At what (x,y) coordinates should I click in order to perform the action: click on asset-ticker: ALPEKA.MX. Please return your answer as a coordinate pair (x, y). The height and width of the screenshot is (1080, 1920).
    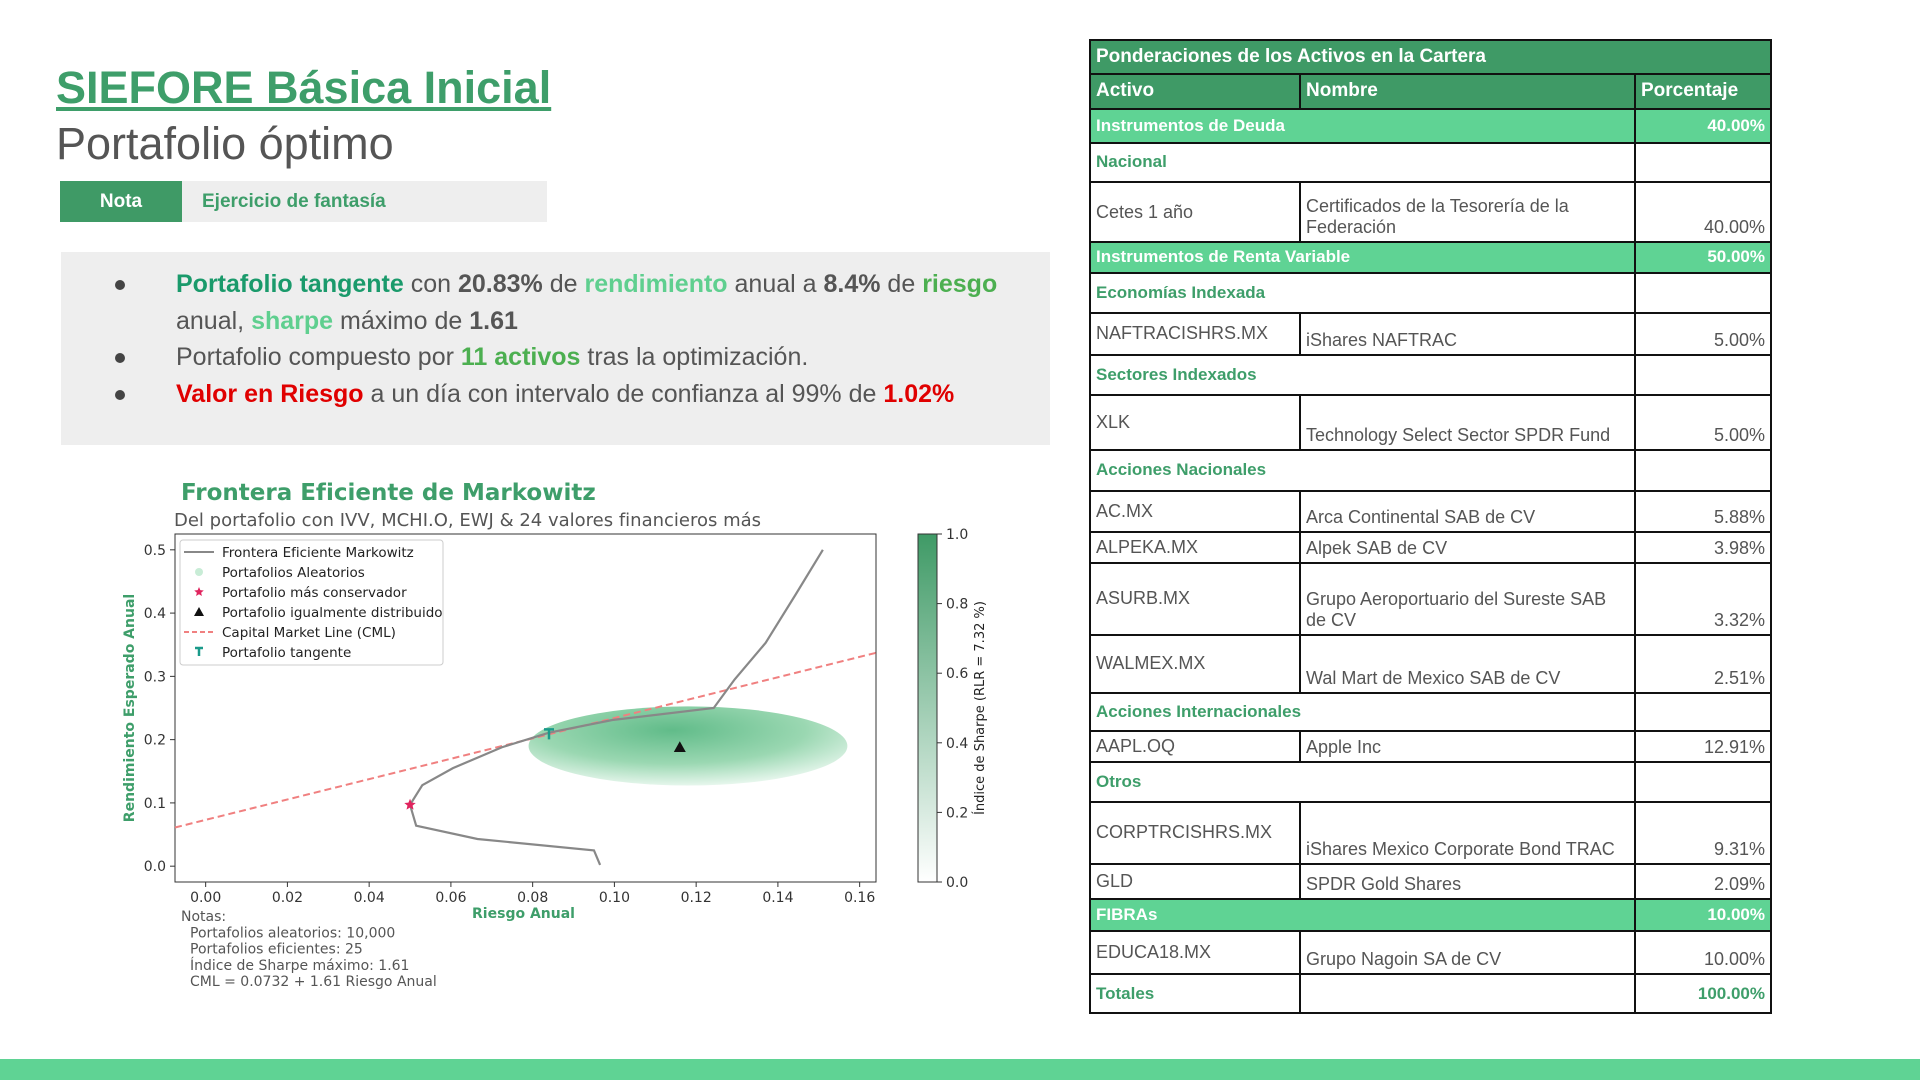
    Looking at the image, I should click on (1195, 547).